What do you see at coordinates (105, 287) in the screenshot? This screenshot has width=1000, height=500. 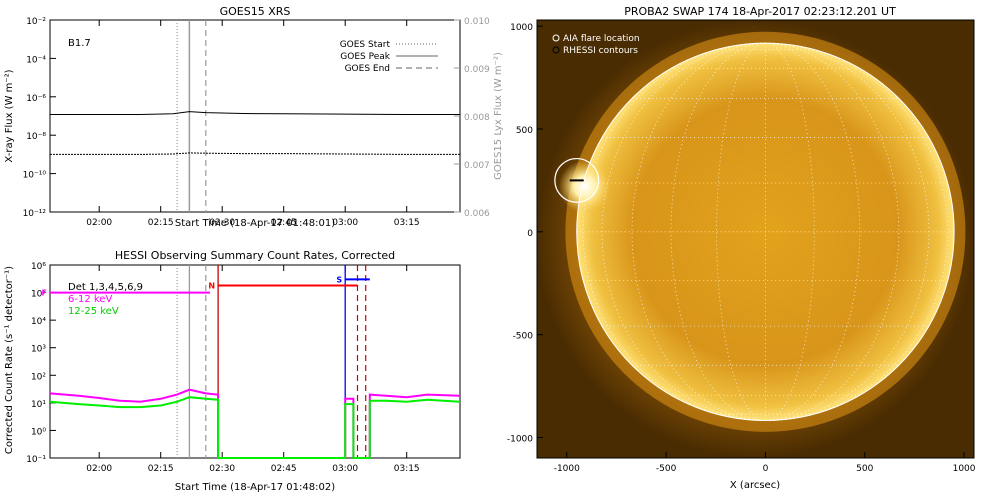 I see `hessi-legend-detectors: Det 1,3,4,5,6,9` at bounding box center [105, 287].